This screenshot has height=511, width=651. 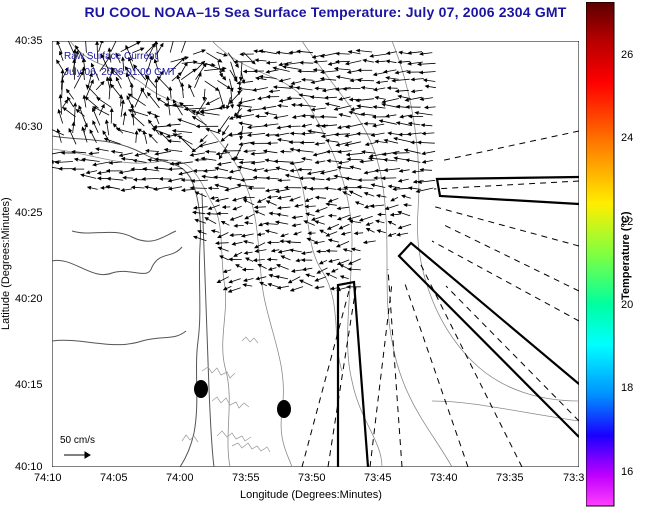 I want to click on colorbar-tick-label: 22, so click(x=627, y=221).